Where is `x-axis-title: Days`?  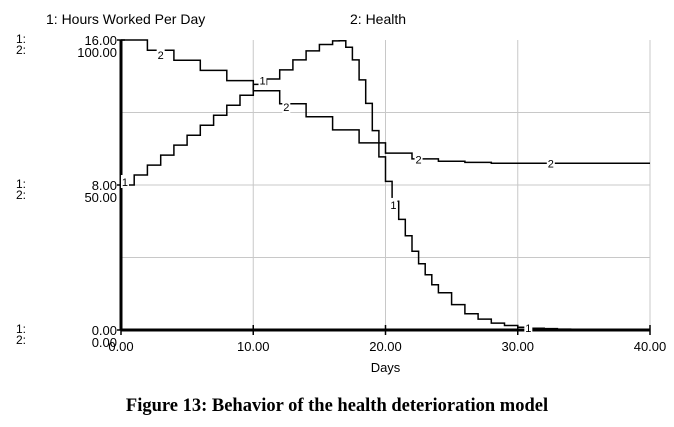 x-axis-title: Days is located at coordinates (386, 367).